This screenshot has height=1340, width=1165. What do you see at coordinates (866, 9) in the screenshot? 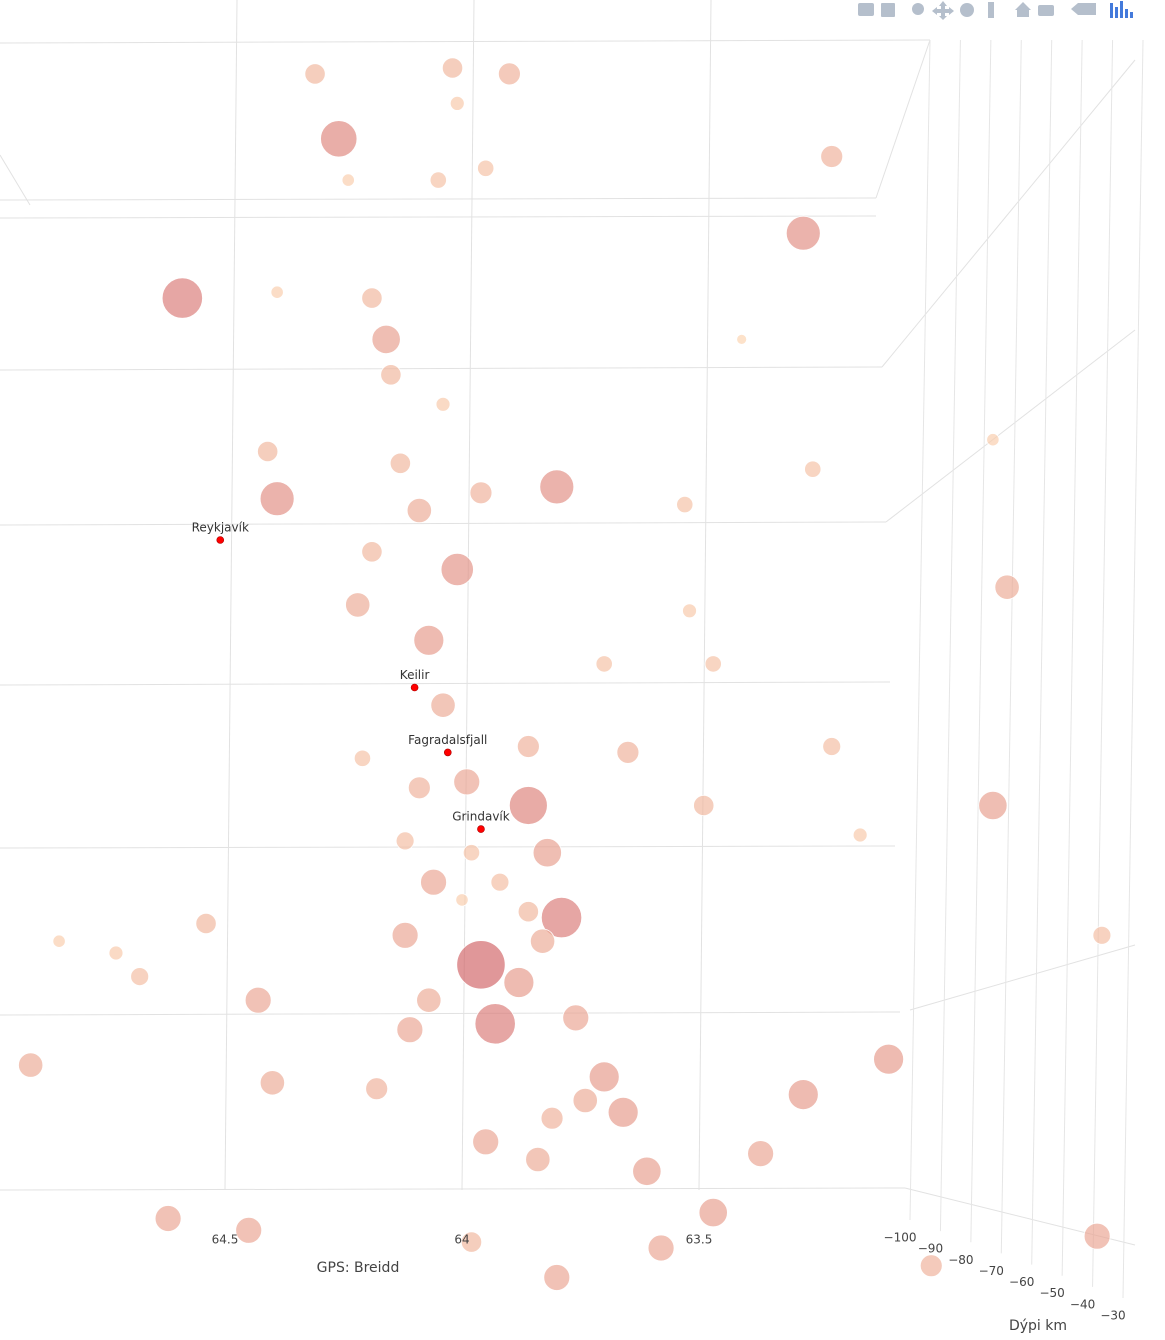
I see `camera-button` at bounding box center [866, 9].